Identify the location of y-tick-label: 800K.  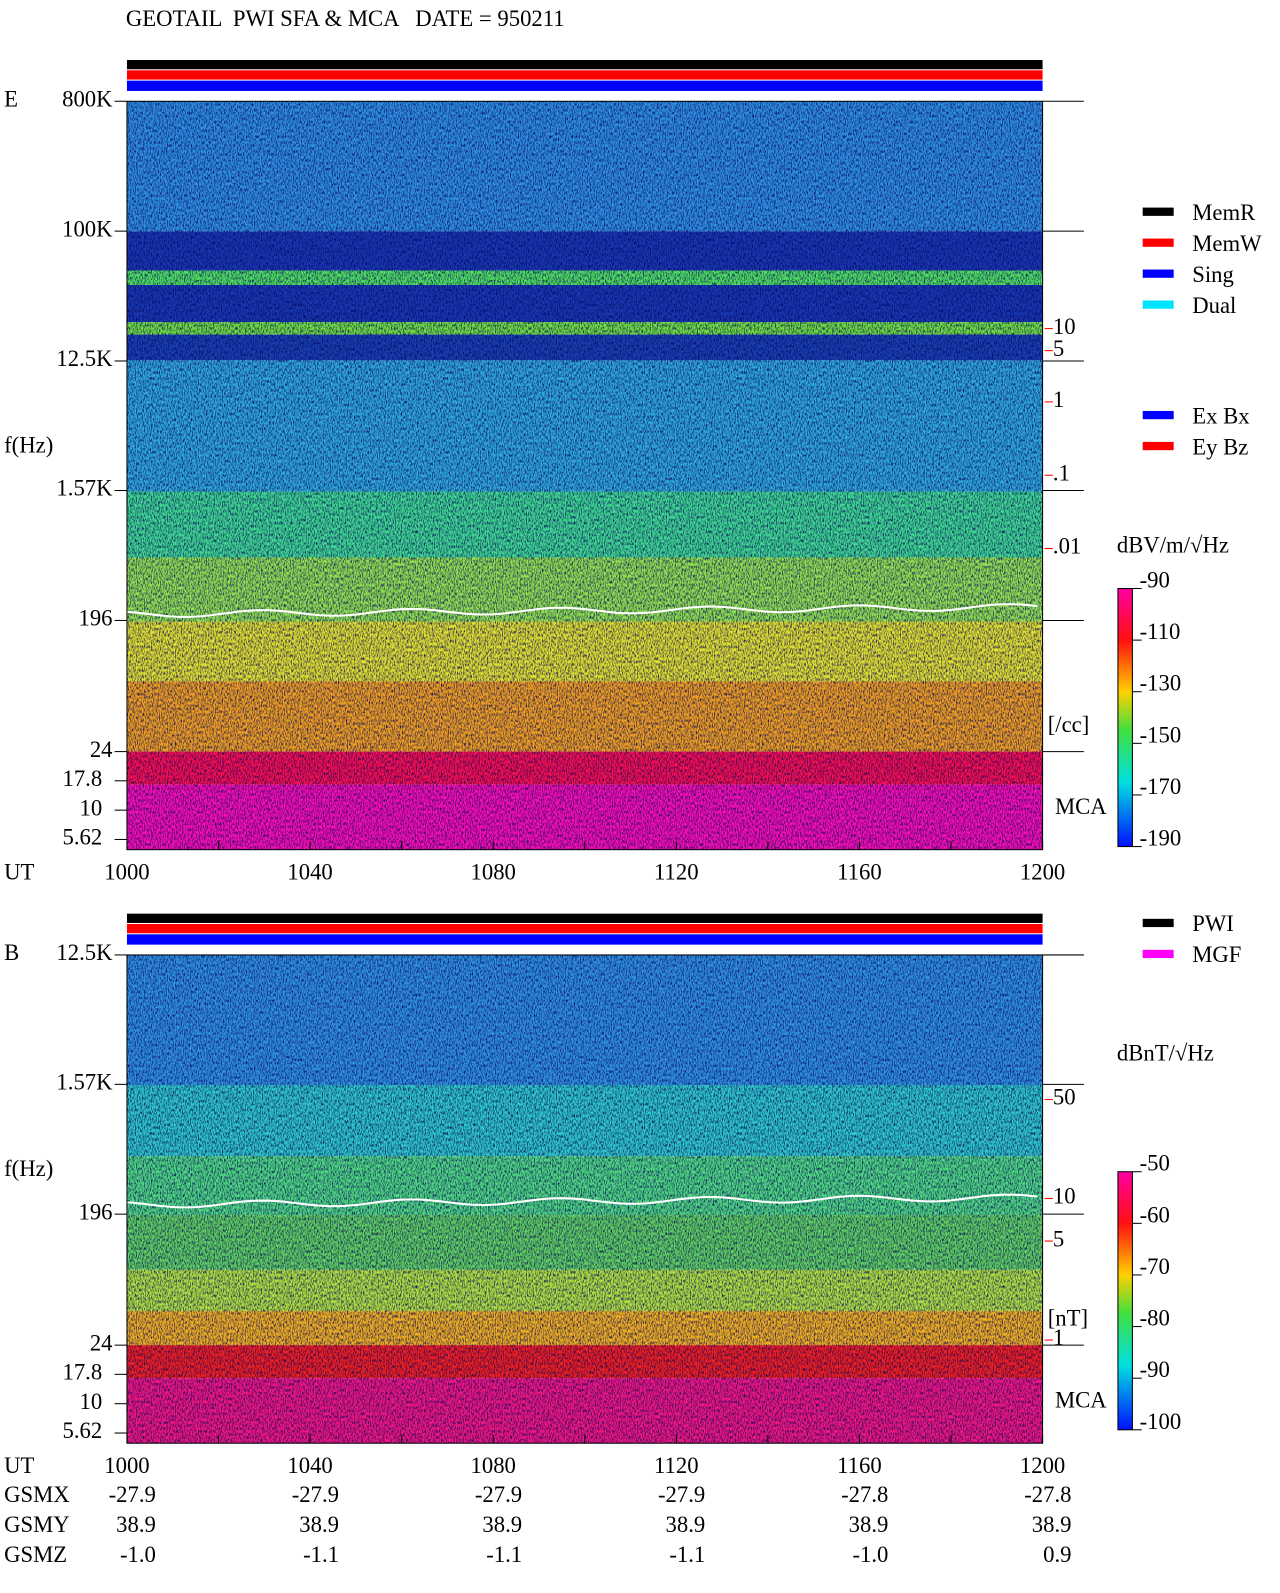
(87, 98).